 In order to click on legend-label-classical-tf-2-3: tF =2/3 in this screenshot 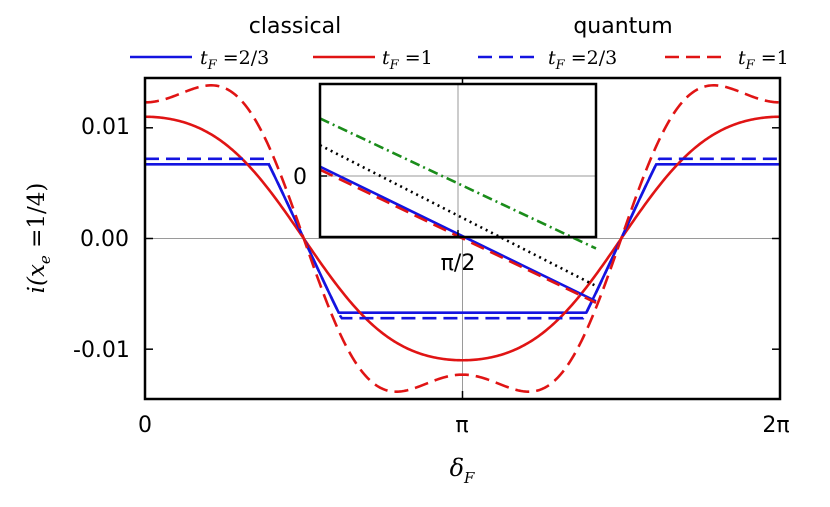, I will do `click(234, 60)`.